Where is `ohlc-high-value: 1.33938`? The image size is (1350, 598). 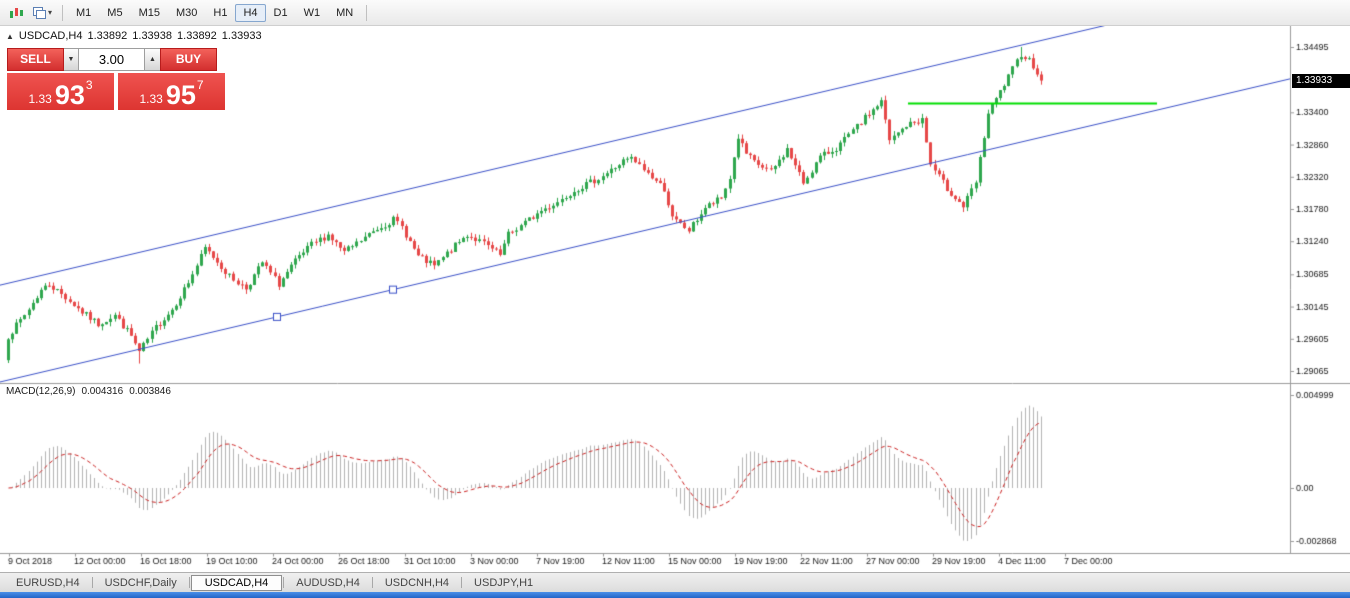
ohlc-high-value: 1.33938 is located at coordinates (152, 36).